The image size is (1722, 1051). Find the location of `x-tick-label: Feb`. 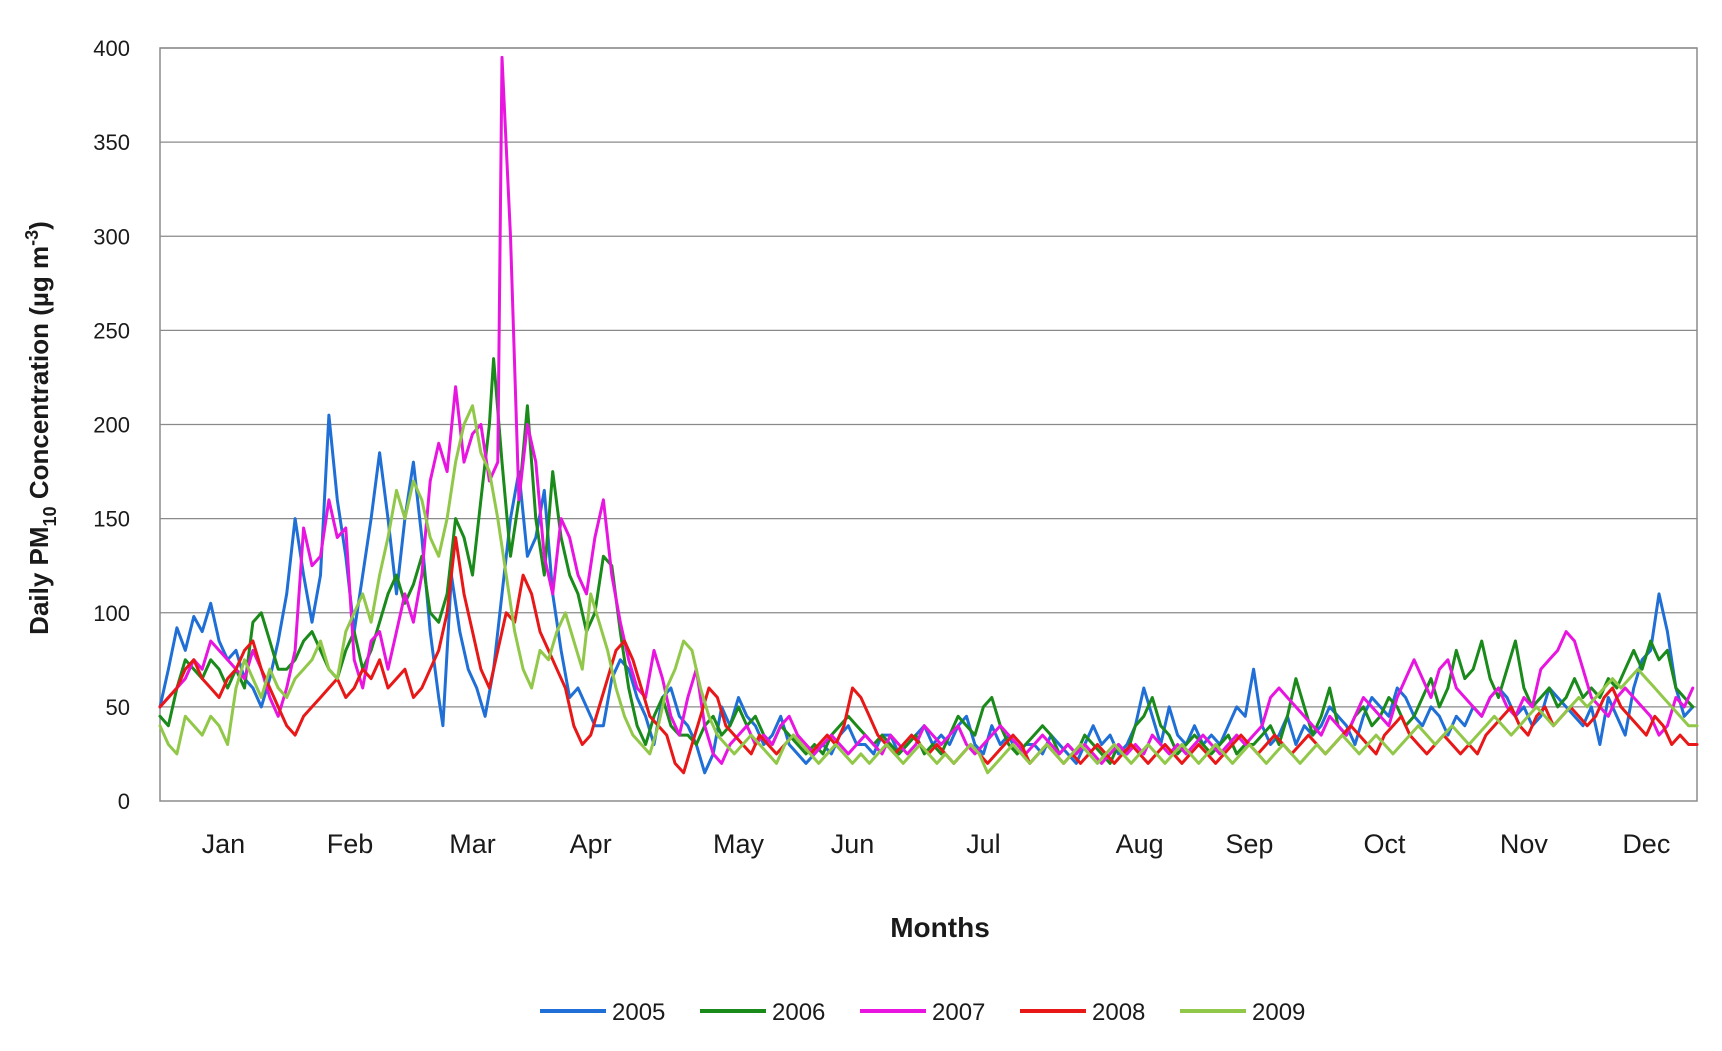

x-tick-label: Feb is located at coordinates (350, 844).